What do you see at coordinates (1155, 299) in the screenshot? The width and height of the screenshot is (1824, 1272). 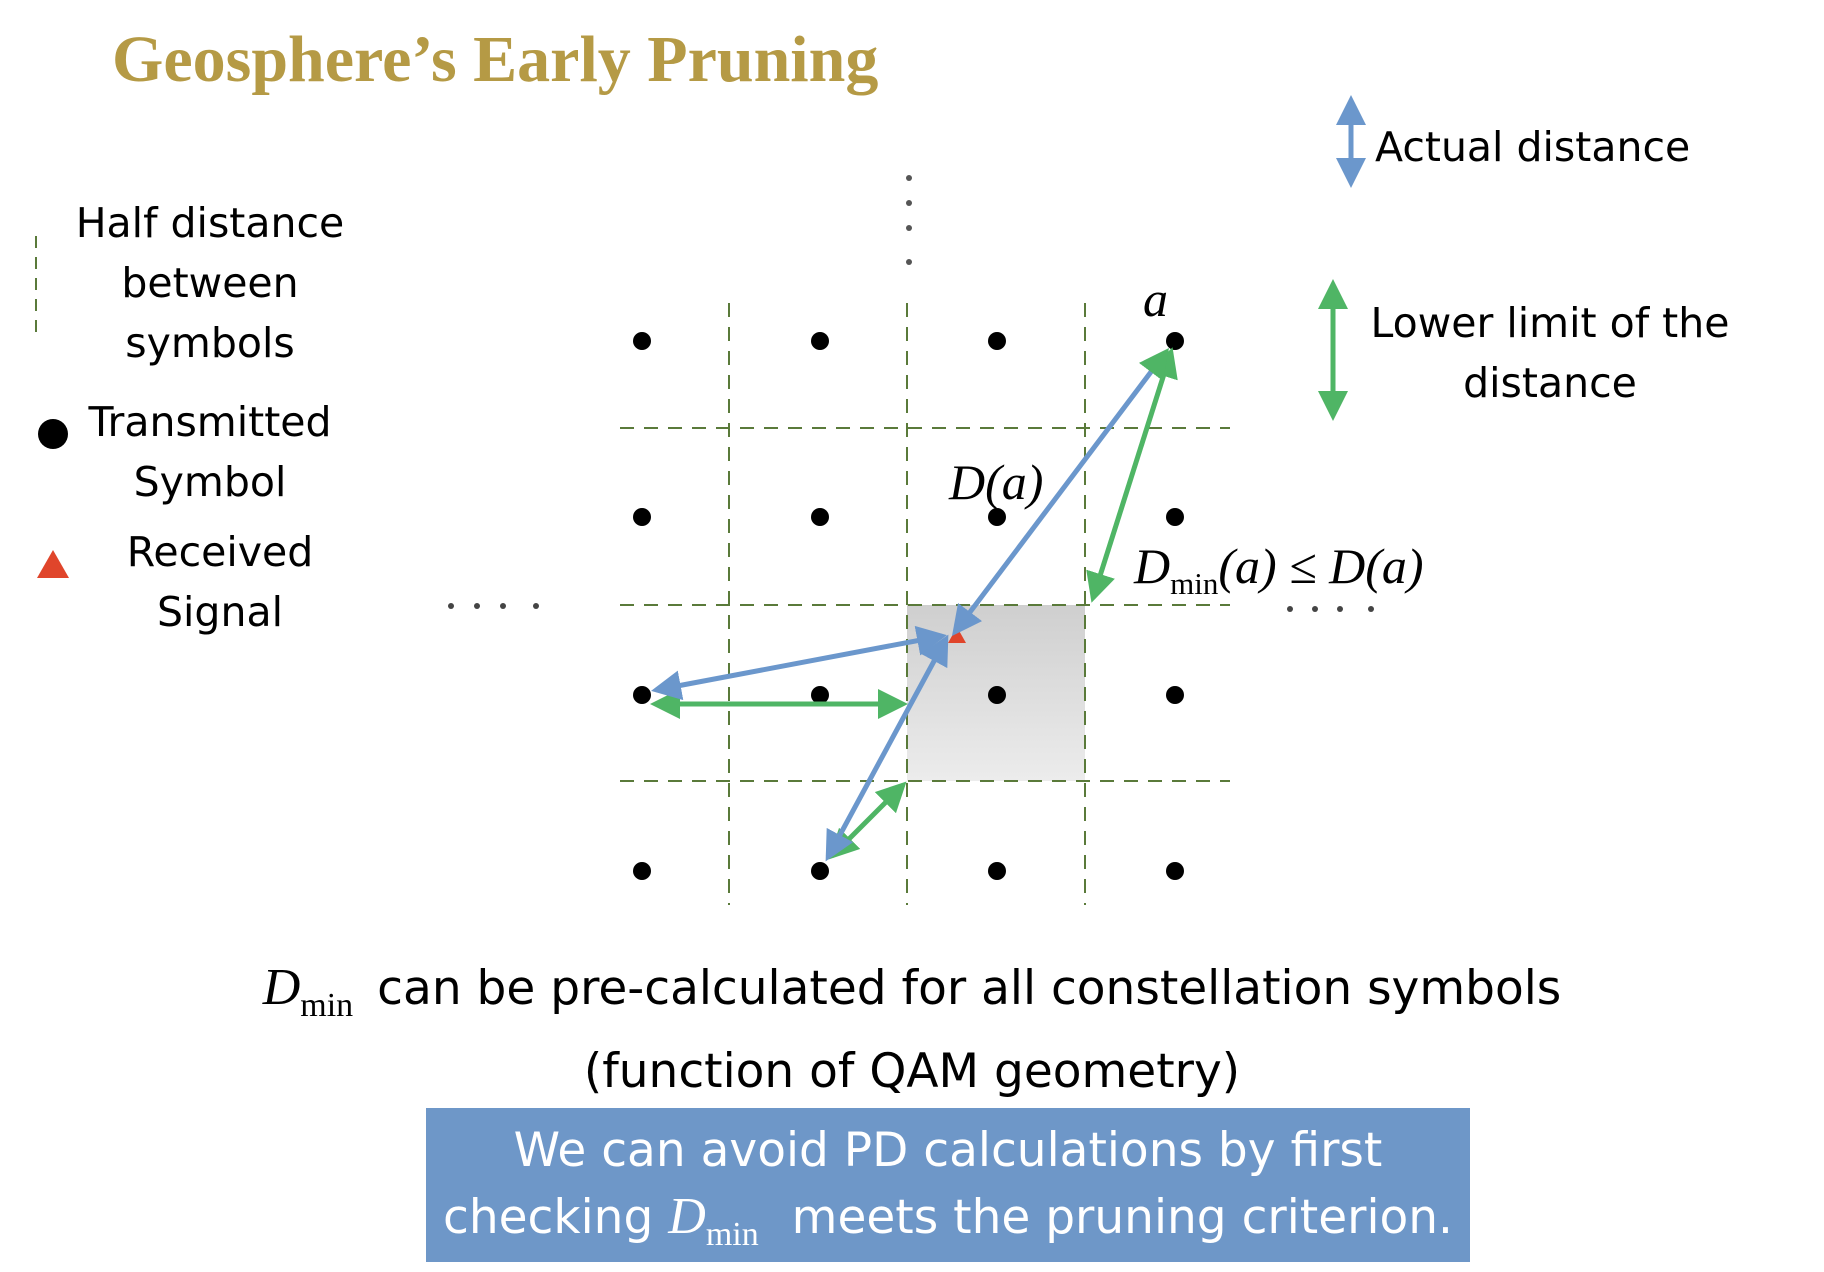 I see `symbol-a-label: a` at bounding box center [1155, 299].